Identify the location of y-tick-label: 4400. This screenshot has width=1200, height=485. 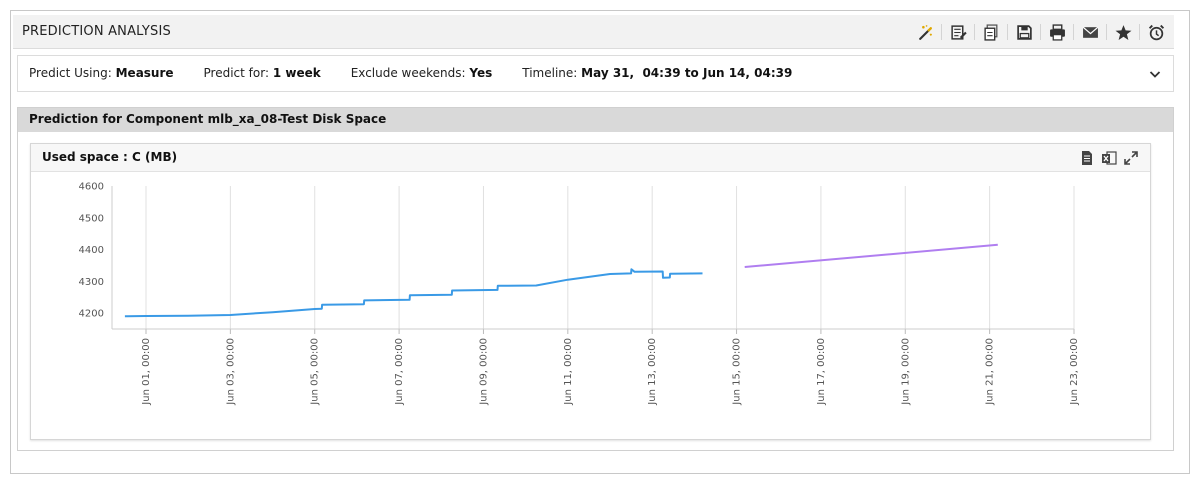
(91, 250).